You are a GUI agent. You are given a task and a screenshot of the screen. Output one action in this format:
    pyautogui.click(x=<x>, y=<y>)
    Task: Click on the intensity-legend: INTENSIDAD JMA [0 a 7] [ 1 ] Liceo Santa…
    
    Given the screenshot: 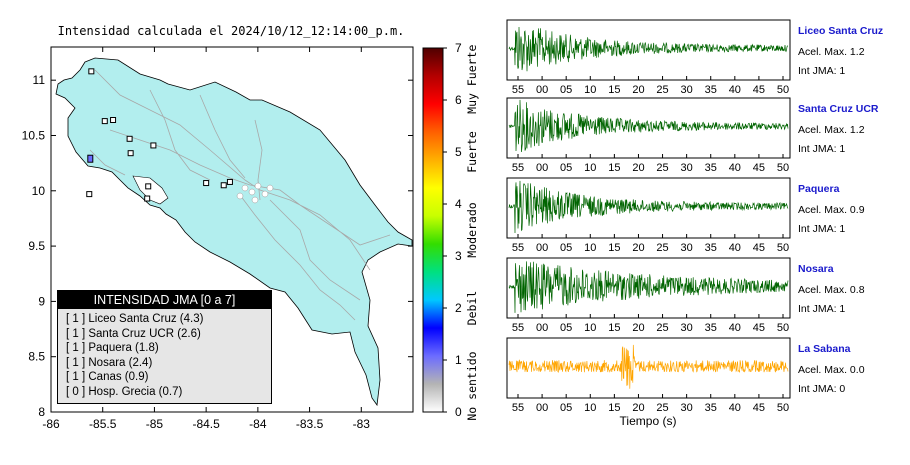 What is the action you would take?
    pyautogui.click(x=164, y=347)
    